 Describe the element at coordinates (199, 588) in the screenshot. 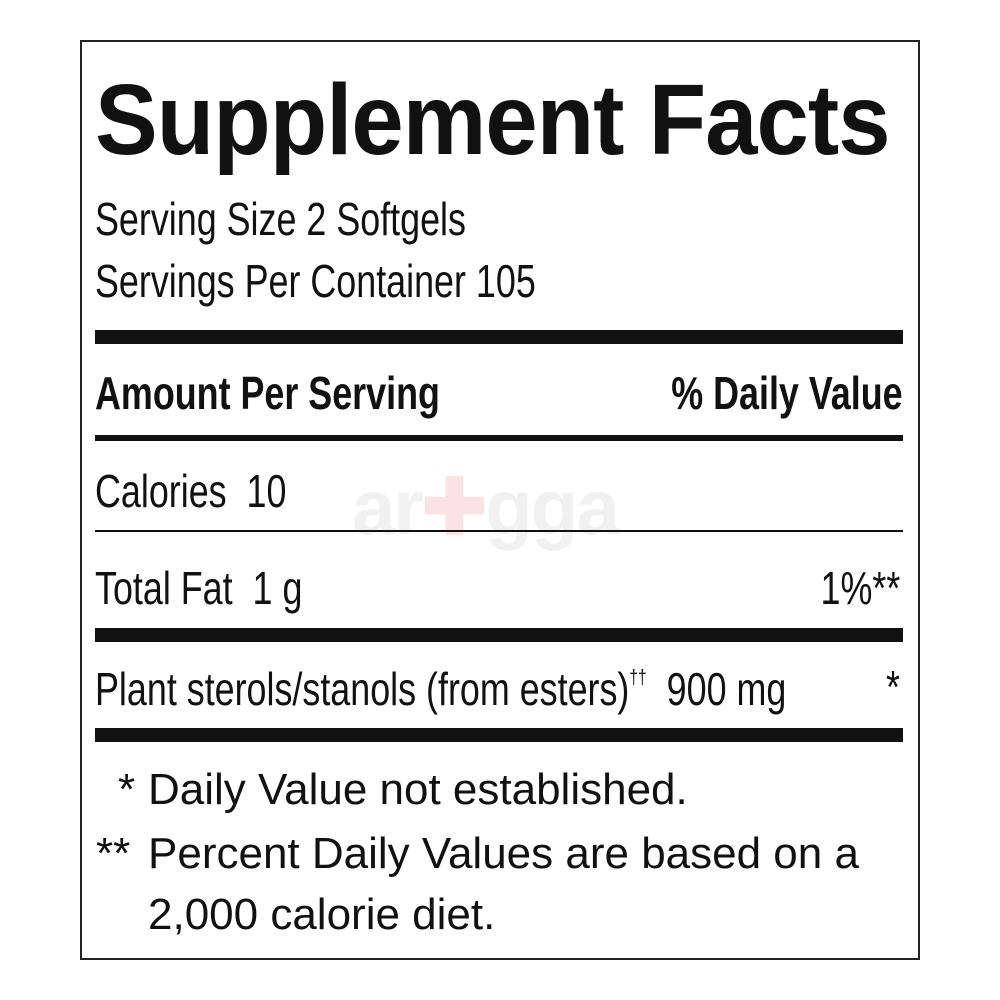

I see `total-fat-row: Total Fat 1 g` at that location.